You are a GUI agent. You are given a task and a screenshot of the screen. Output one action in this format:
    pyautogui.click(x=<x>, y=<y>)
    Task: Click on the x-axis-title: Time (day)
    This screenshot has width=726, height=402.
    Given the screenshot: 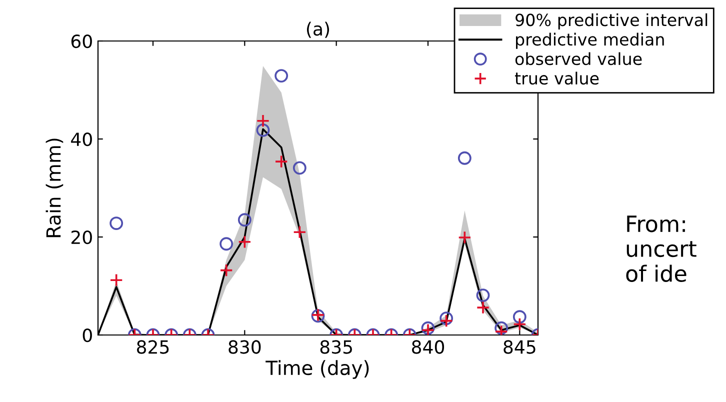 What is the action you would take?
    pyautogui.click(x=317, y=369)
    